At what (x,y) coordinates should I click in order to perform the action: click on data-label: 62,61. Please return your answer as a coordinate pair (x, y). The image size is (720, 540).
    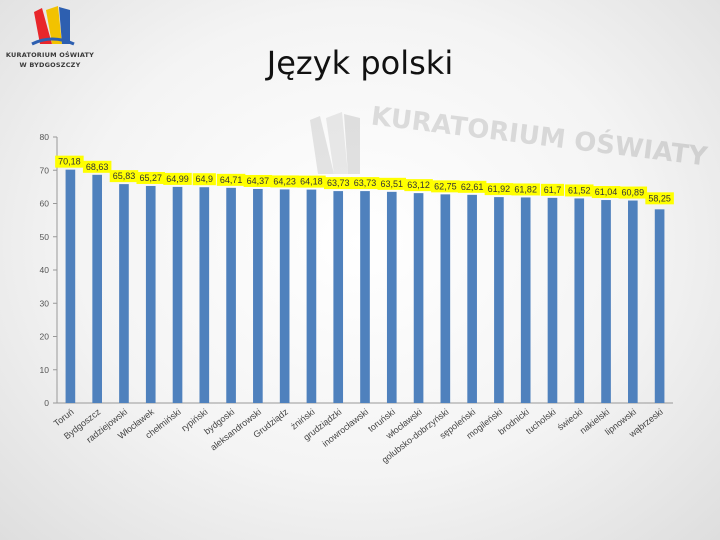
    Looking at the image, I should click on (472, 187).